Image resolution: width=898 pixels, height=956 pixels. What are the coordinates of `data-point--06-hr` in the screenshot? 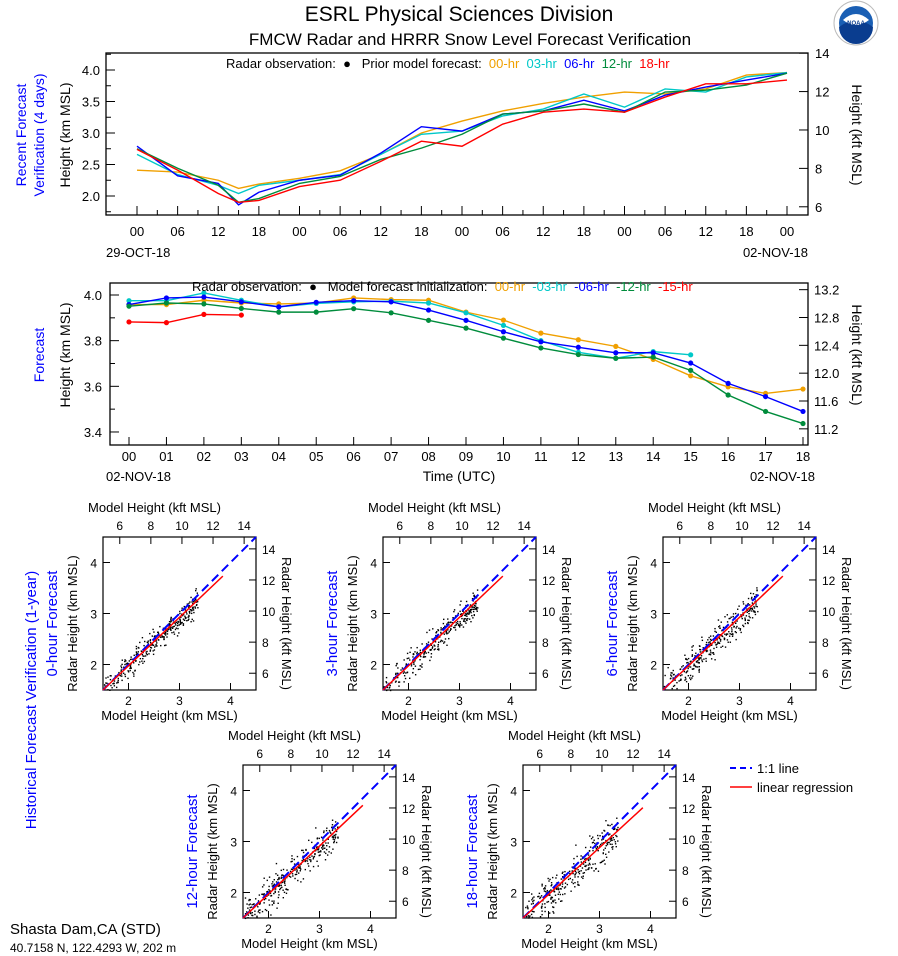 It's located at (803, 411).